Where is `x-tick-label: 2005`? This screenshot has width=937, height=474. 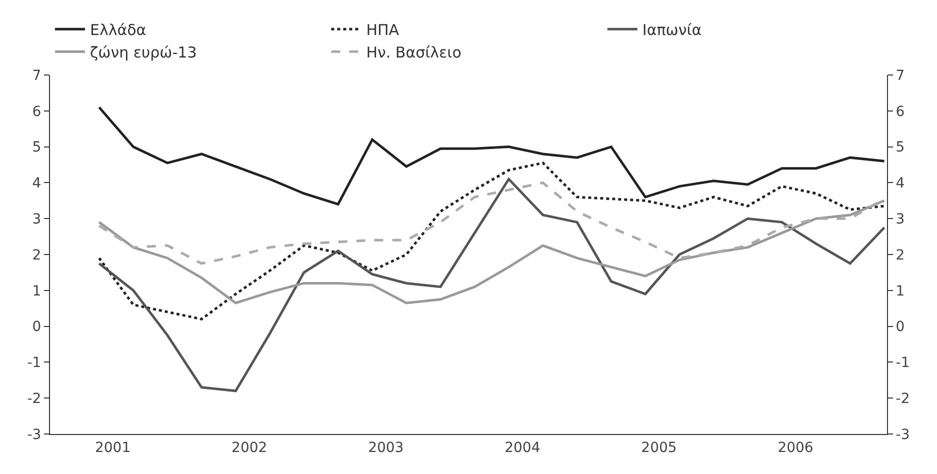 x-tick-label: 2005 is located at coordinates (659, 448).